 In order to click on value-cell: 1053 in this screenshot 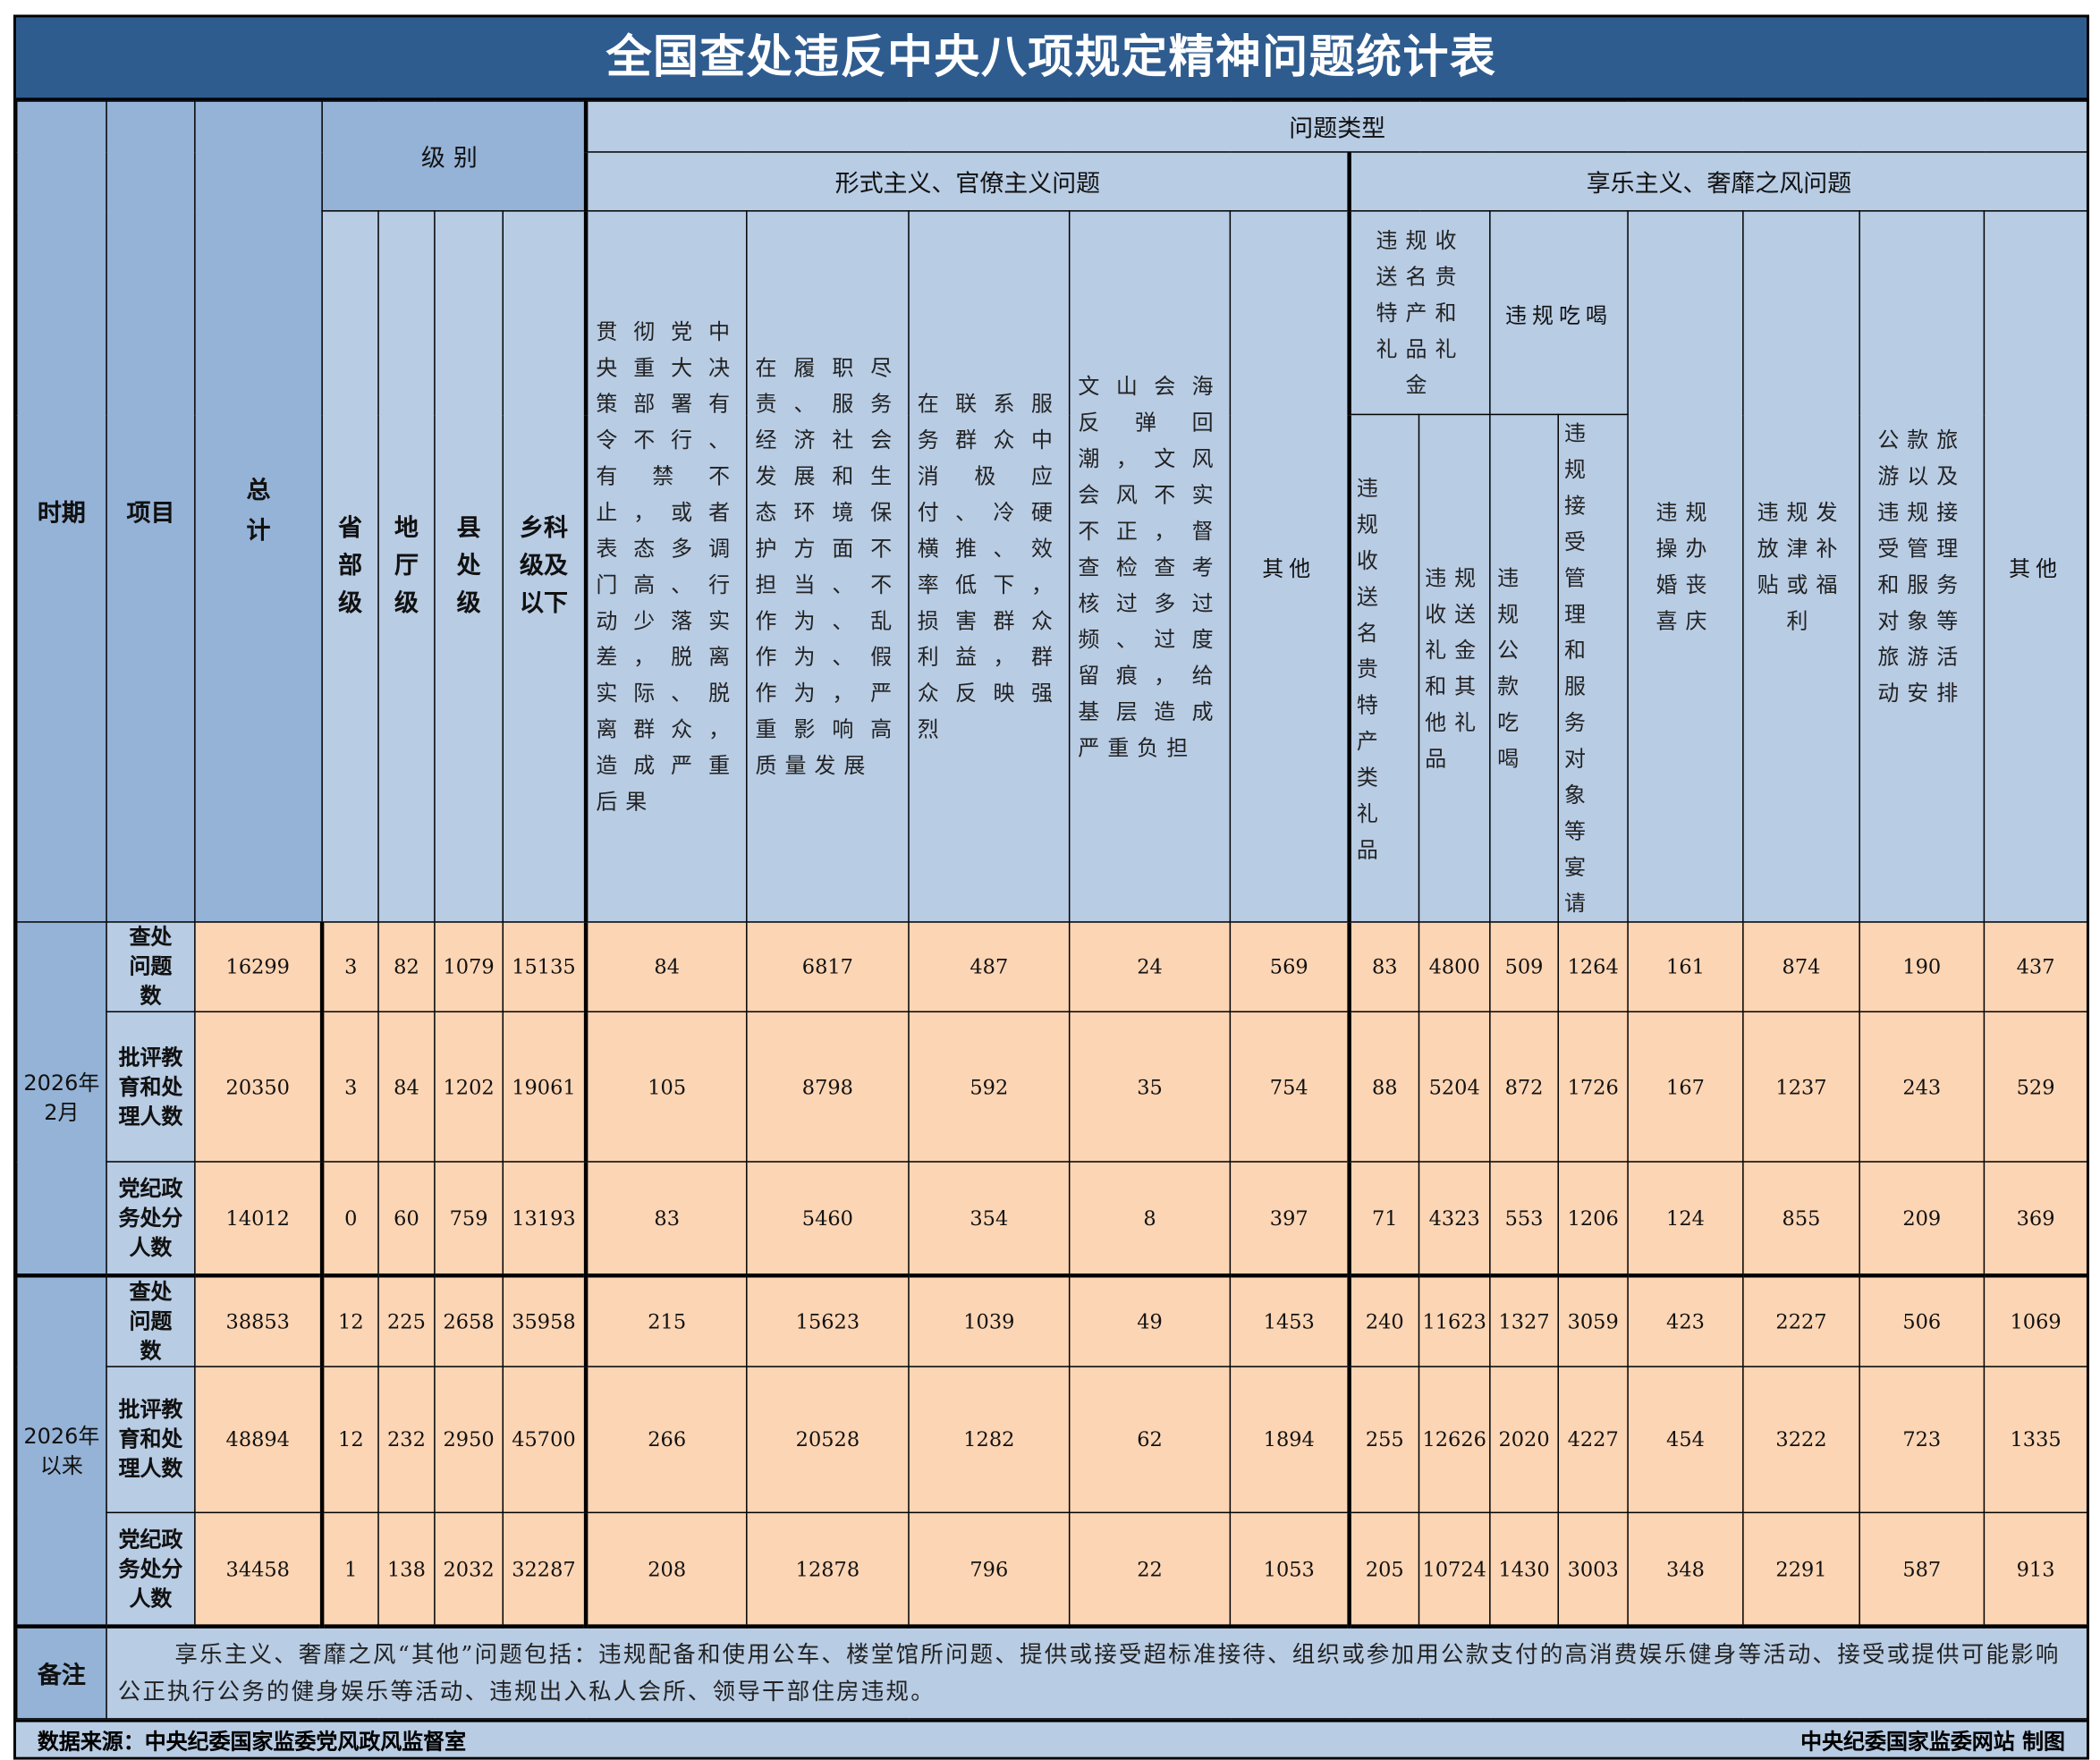, I will do `click(1290, 1569)`.